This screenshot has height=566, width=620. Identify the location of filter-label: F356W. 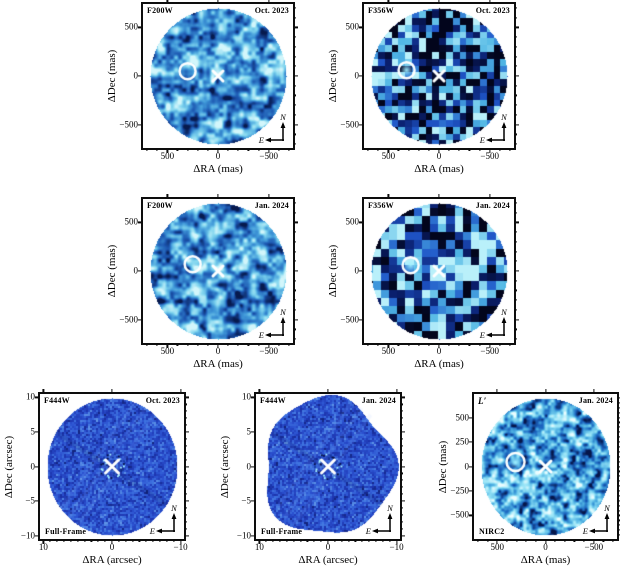
(381, 10).